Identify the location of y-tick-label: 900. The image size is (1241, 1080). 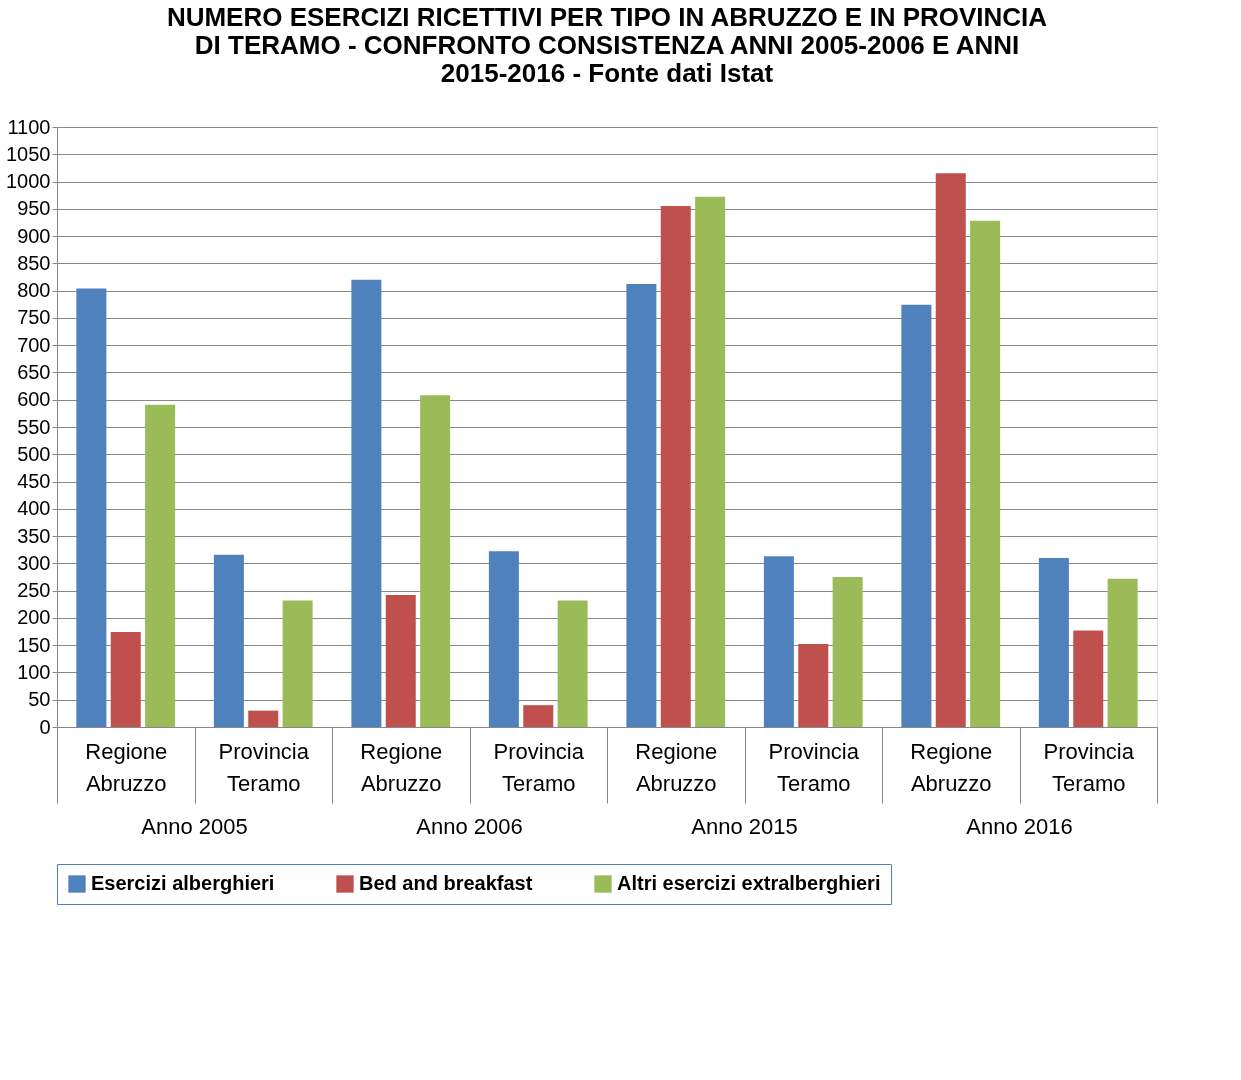
(34, 235).